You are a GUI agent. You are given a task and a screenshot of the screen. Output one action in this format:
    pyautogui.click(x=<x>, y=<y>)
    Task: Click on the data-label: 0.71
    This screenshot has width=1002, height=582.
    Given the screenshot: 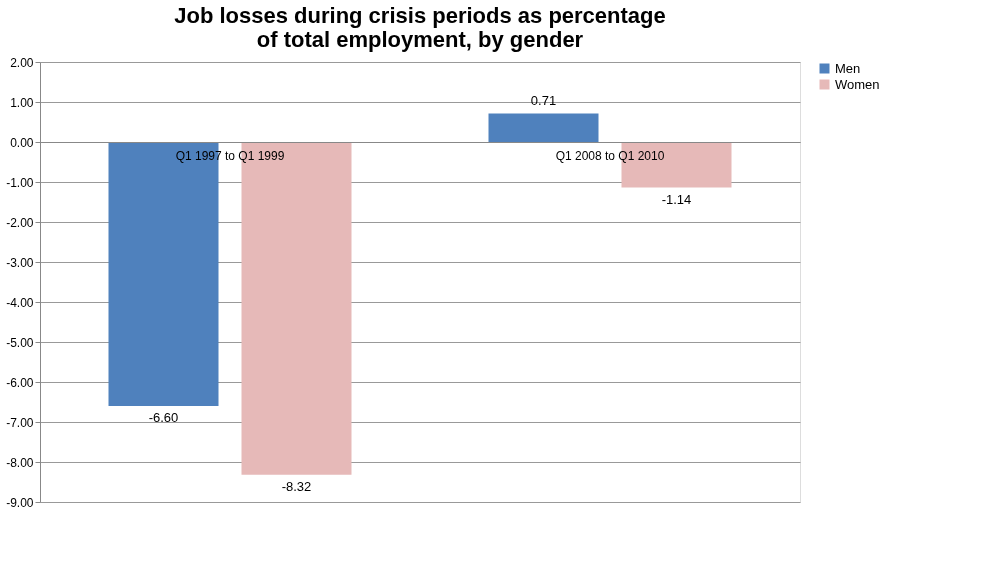 What is the action you would take?
    pyautogui.click(x=543, y=100)
    